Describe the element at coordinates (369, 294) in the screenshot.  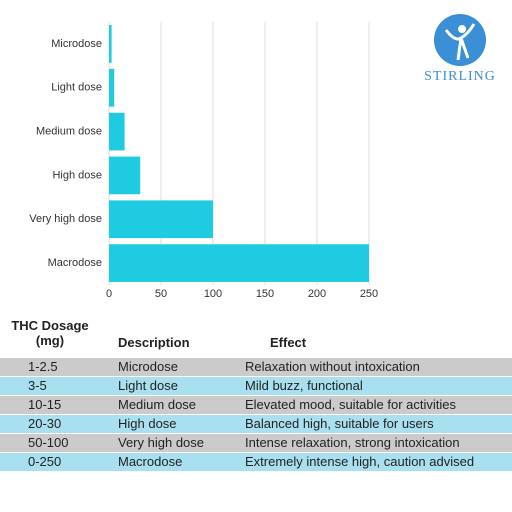
I see `x-tick-label: 250` at that location.